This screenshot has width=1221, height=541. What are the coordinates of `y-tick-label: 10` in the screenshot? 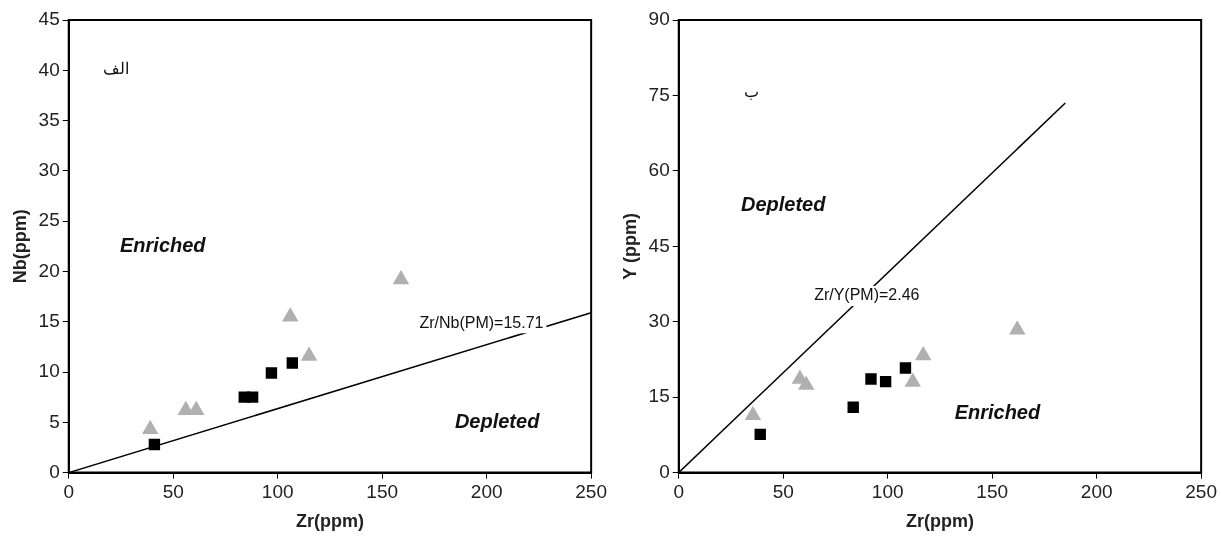 It's located at (49, 371).